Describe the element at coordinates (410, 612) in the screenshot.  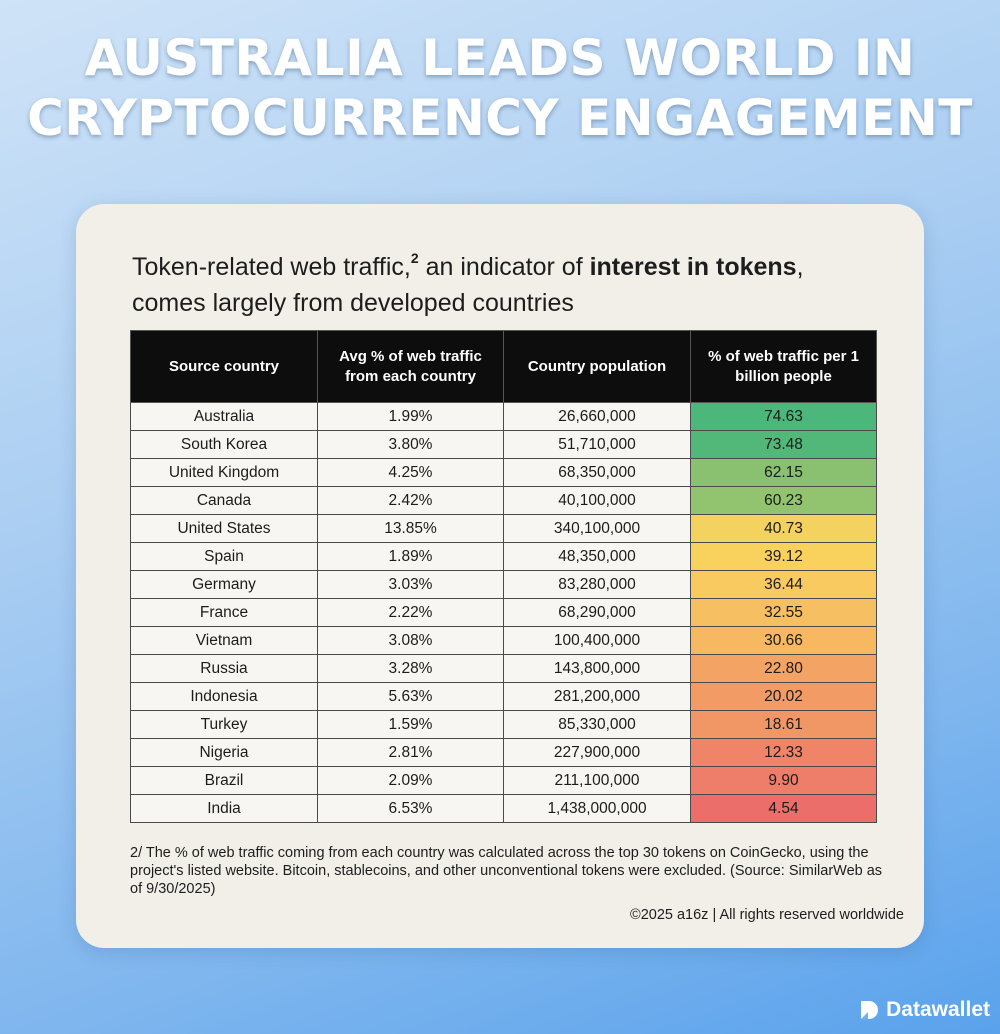
I see `avg-traffic-cell: 2.22%` at that location.